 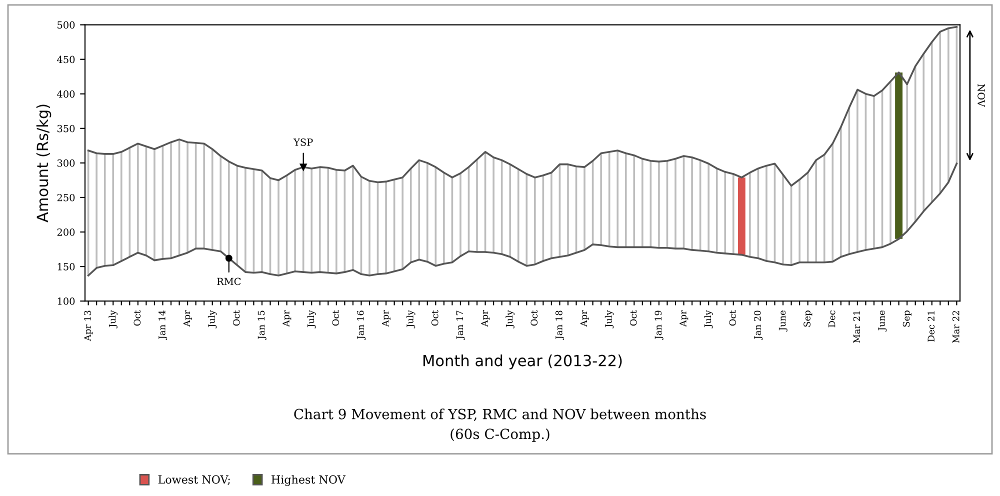 What do you see at coordinates (758, 325) in the screenshot?
I see `x-tick-label: Jan 20` at bounding box center [758, 325].